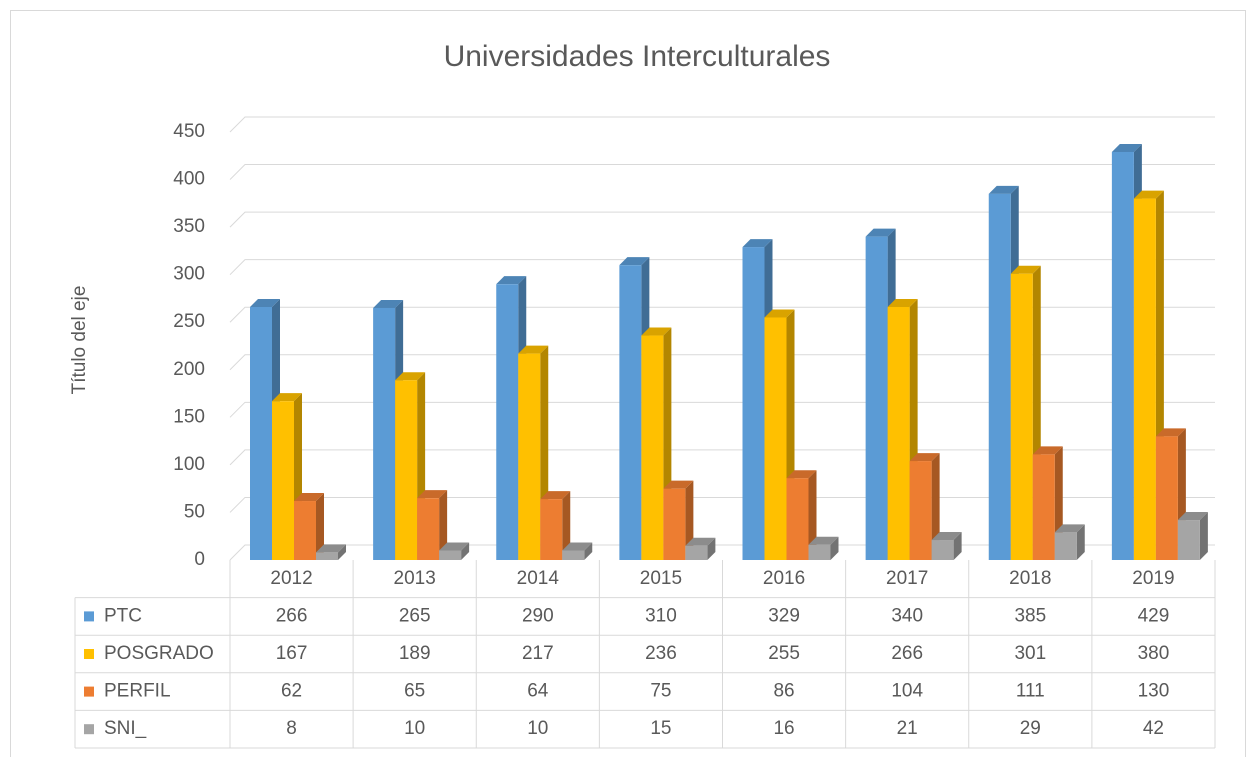 The height and width of the screenshot is (757, 1256). I want to click on legend-label: SNI_, so click(125, 728).